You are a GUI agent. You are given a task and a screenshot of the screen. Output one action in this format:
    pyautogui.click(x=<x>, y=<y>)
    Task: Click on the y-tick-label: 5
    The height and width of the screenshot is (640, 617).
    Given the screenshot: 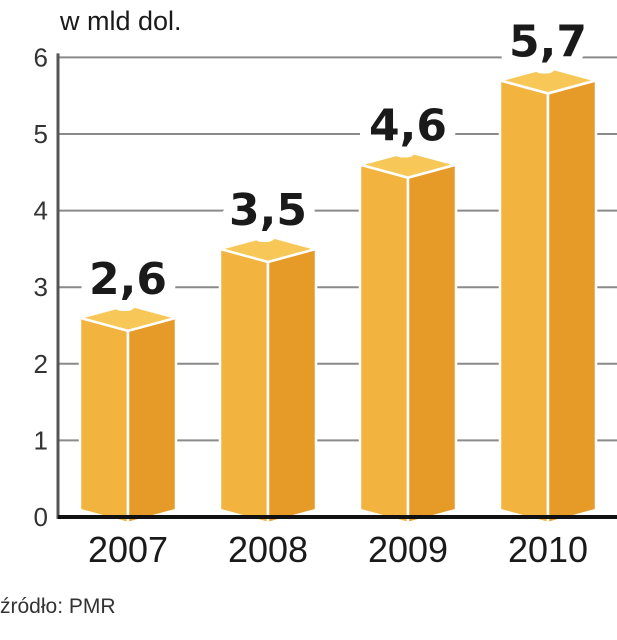 What is the action you would take?
    pyautogui.click(x=41, y=134)
    